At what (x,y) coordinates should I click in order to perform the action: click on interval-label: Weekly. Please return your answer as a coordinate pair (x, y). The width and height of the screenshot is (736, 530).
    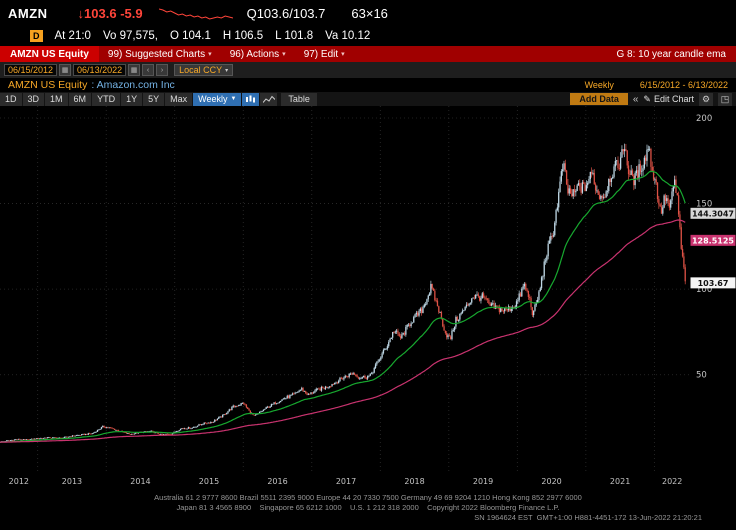
    Looking at the image, I should click on (213, 99).